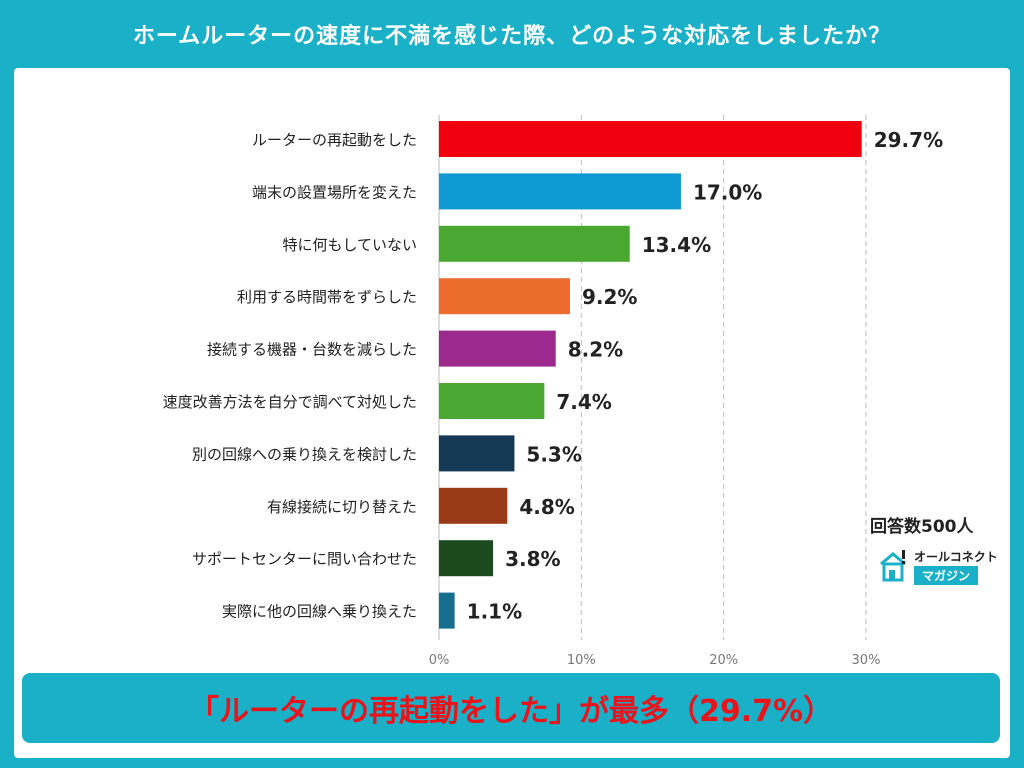 This screenshot has width=1024, height=768. I want to click on value-label: 17.0%, so click(727, 192).